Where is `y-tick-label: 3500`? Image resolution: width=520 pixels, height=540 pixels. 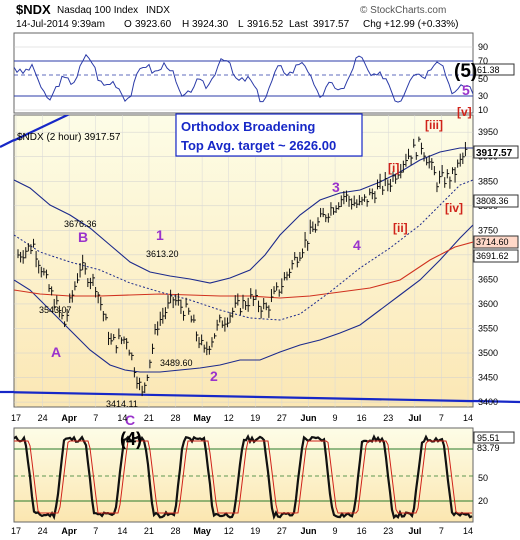 y-tick-label: 3500 is located at coordinates (488, 353).